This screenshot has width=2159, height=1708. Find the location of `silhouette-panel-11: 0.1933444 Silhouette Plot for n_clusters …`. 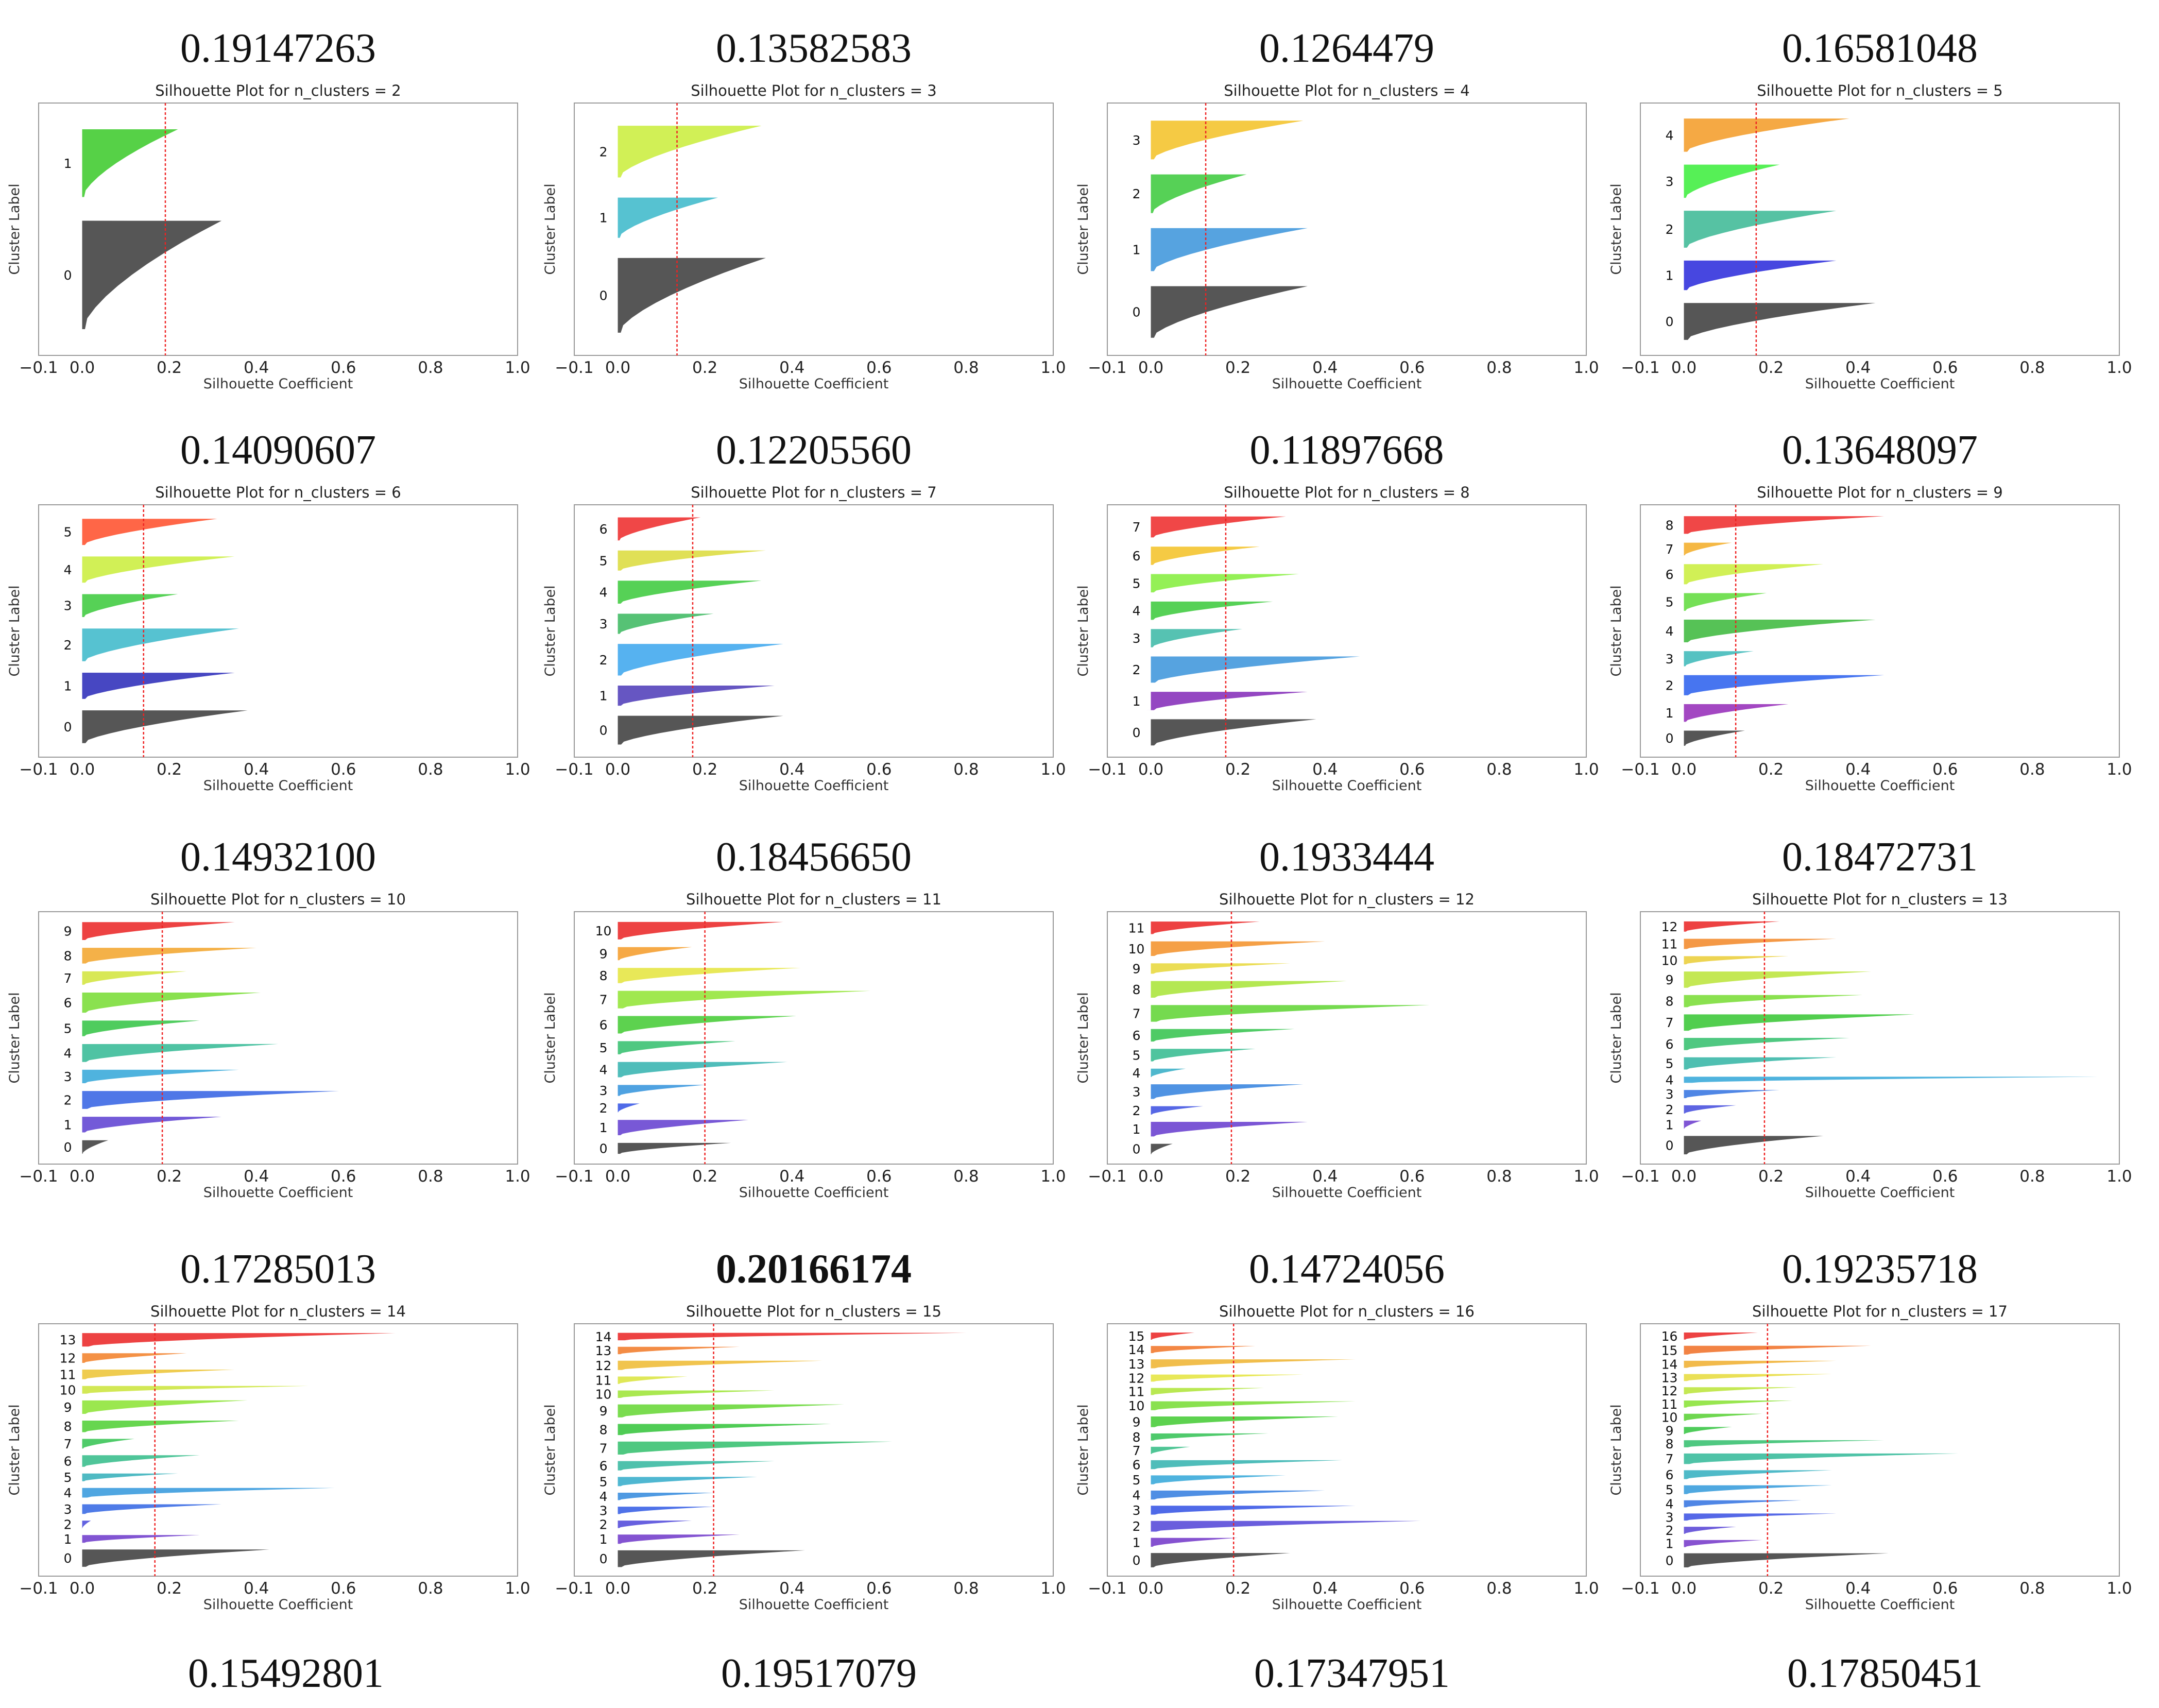

silhouette-panel-11: 0.1933444 Silhouette Plot for n_clusters … is located at coordinates (1337, 1018).